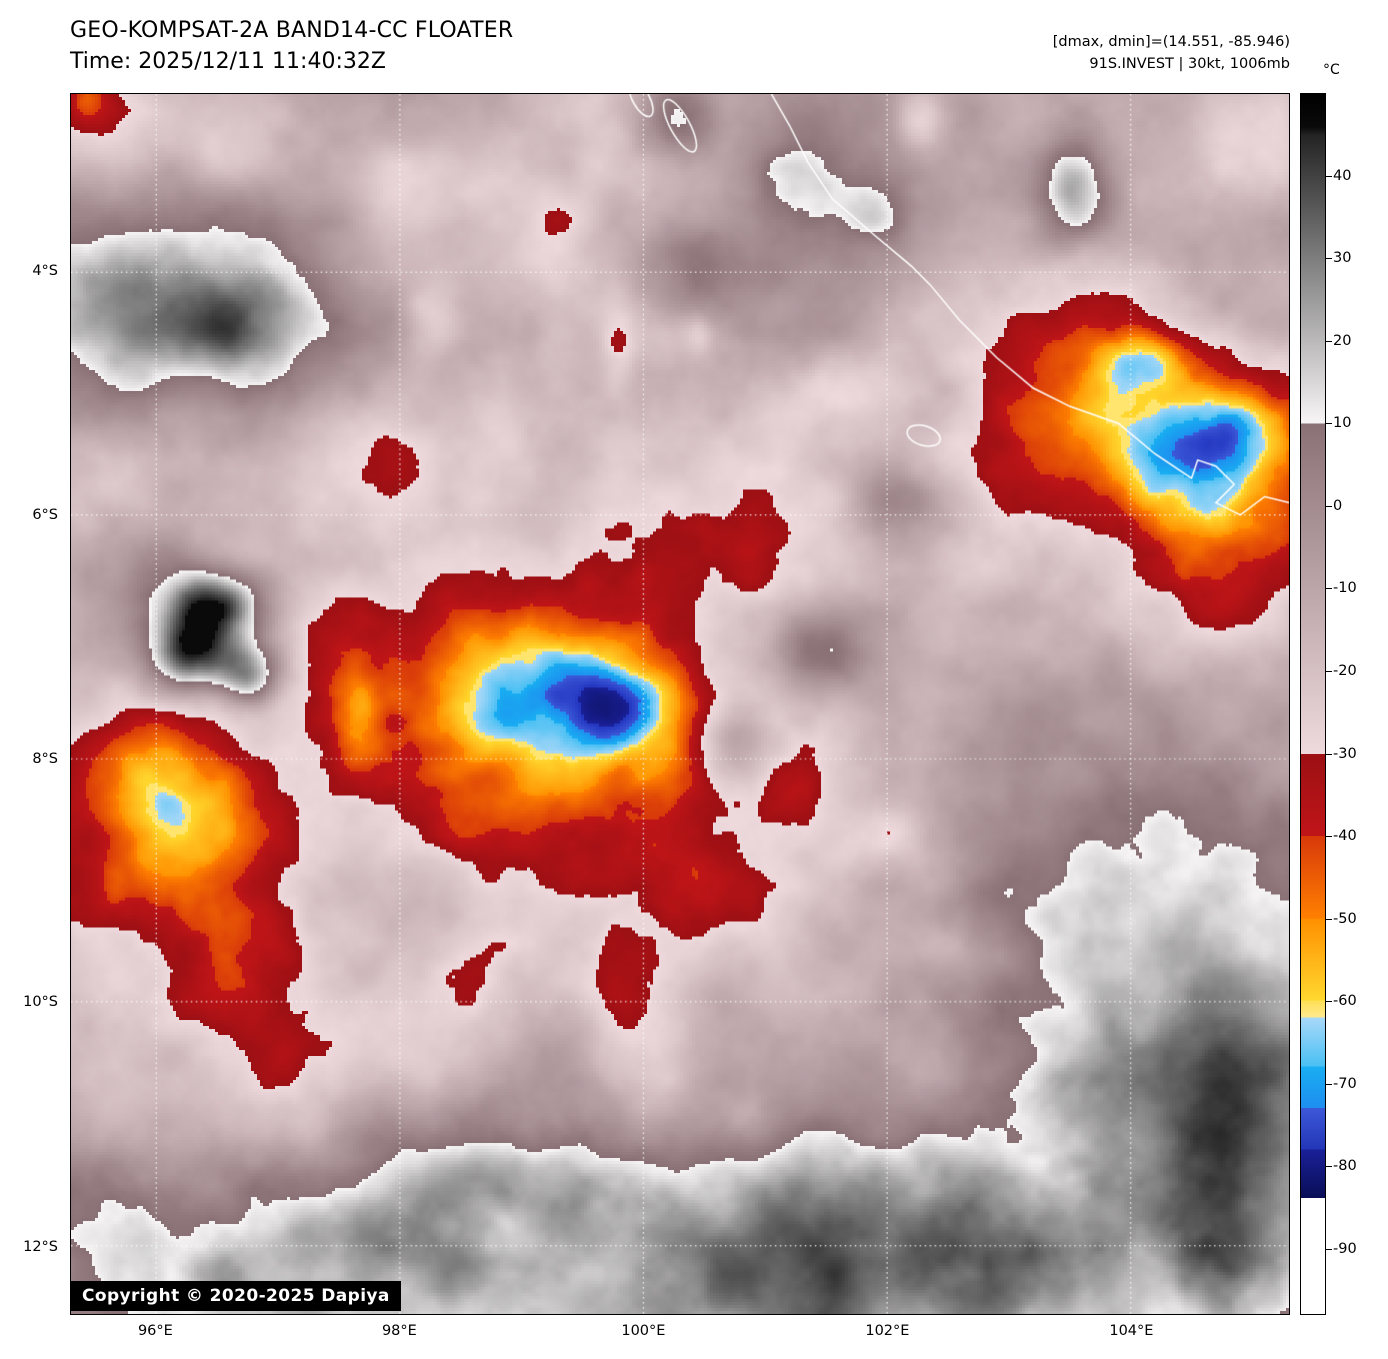 This screenshot has height=1359, width=1388. Describe the element at coordinates (40, 1002) in the screenshot. I see `latitude-label: 10°S` at that location.